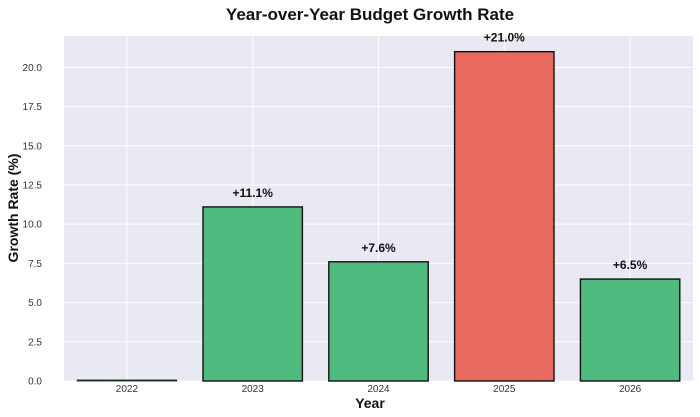 The image size is (700, 417). What do you see at coordinates (504, 38) in the screenshot?
I see `data-label-2025: +21.0%` at bounding box center [504, 38].